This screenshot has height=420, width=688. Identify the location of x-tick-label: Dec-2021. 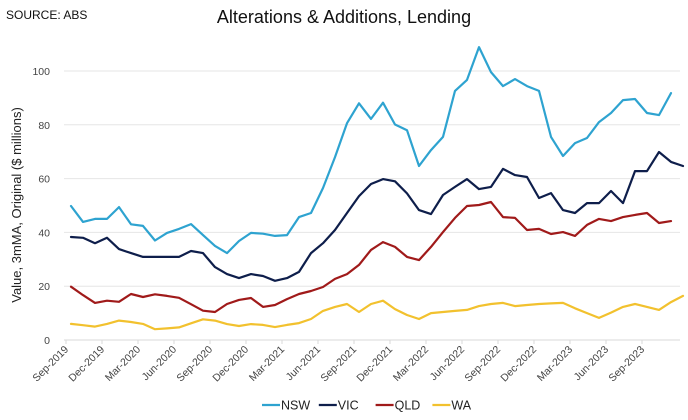
(374, 364).